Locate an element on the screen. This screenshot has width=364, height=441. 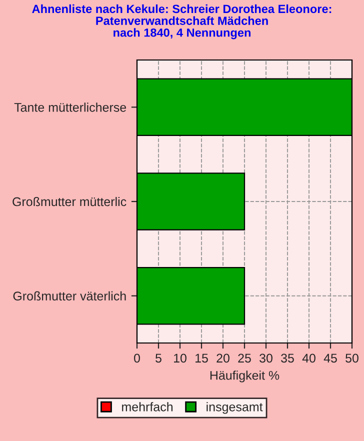
y-tick-label: Tante mütterlicherse is located at coordinates (70, 107).